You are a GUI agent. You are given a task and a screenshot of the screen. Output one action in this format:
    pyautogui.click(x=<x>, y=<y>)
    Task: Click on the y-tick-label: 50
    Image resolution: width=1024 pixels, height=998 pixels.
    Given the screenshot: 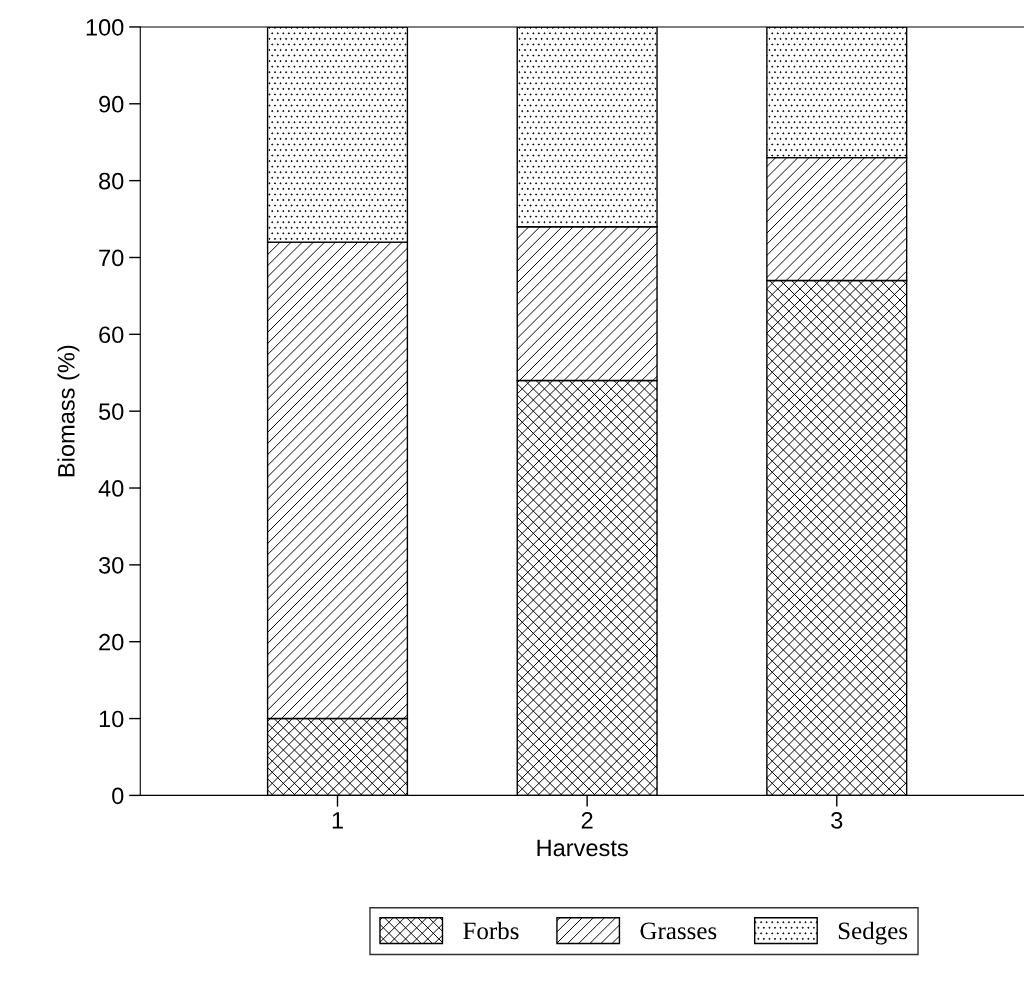 What is the action you would take?
    pyautogui.click(x=111, y=411)
    